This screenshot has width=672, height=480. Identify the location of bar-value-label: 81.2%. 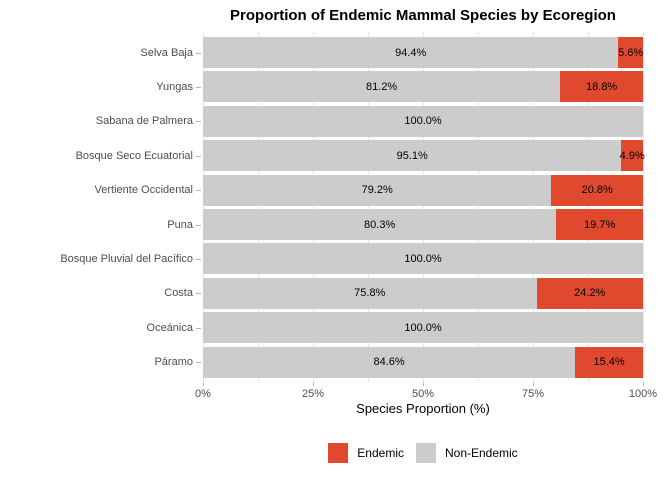
(382, 86).